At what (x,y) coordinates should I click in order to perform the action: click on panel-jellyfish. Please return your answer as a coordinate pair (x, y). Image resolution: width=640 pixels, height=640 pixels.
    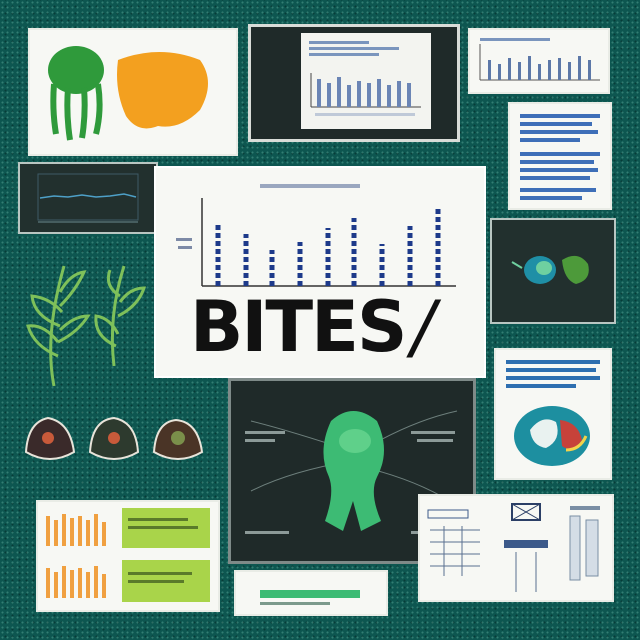
    Looking at the image, I should click on (133, 92).